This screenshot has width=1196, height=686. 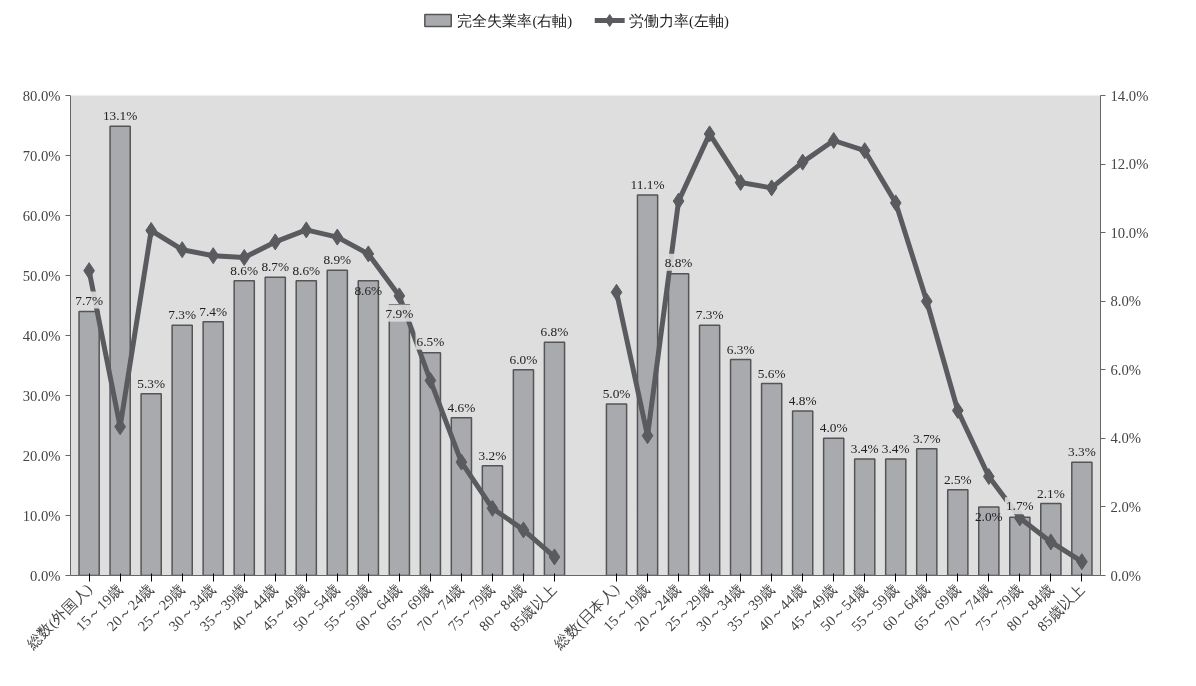 I want to click on y-tick-label: 20.0%, so click(x=41, y=455).